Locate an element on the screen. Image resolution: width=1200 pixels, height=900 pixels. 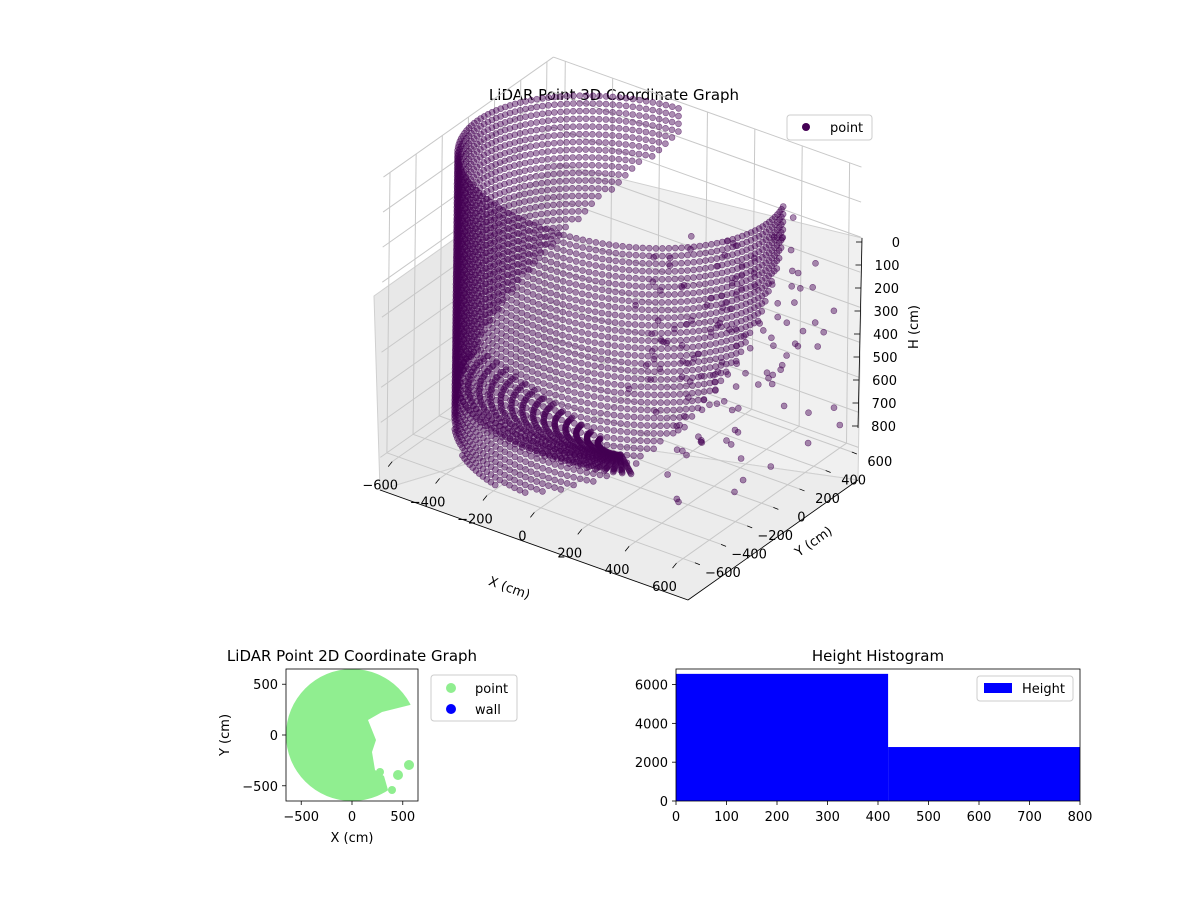
y-tick-label-hist: 0 is located at coordinates (664, 802).